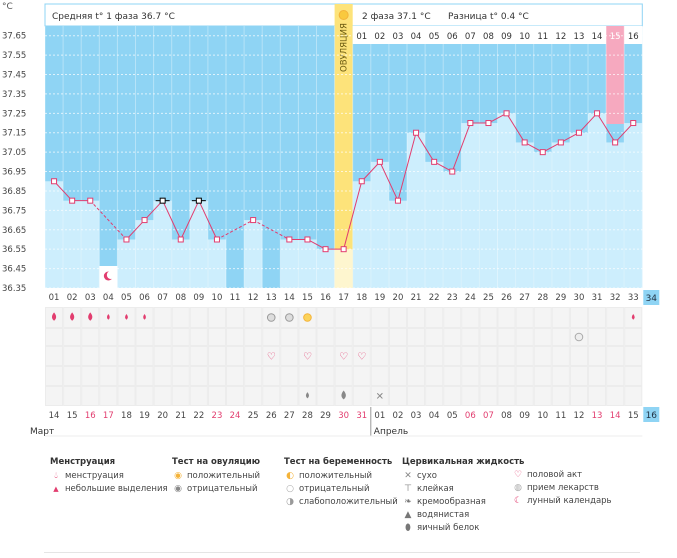  Describe the element at coordinates (452, 416) in the screenshot. I see `date-label: 05` at that location.